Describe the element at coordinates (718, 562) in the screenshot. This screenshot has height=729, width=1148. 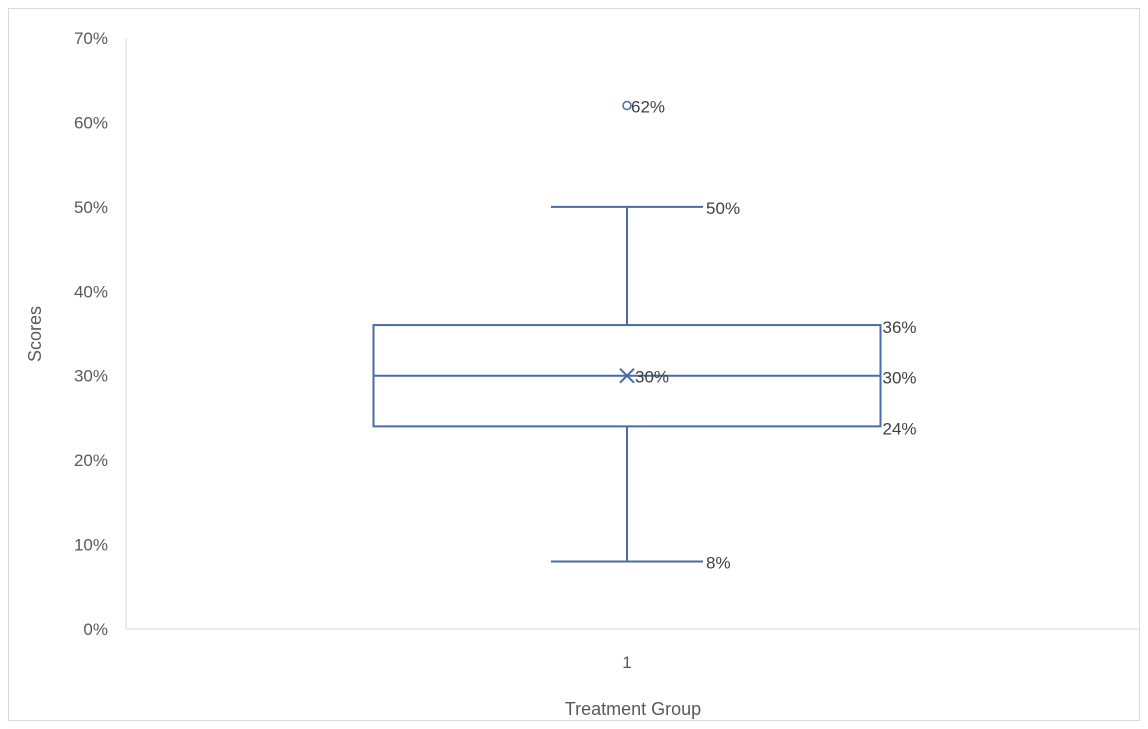
I see `data-label: 8%` at that location.